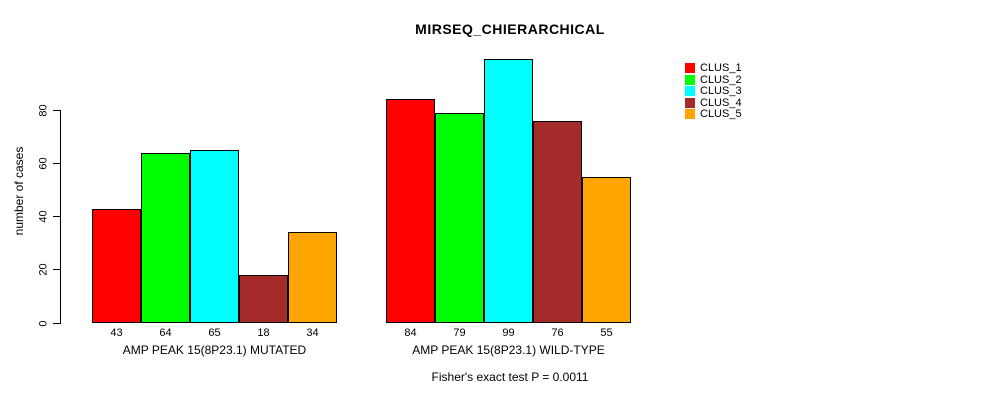 This screenshot has width=990, height=400. What do you see at coordinates (410, 211) in the screenshot?
I see `bar-clus_1-group2` at bounding box center [410, 211].